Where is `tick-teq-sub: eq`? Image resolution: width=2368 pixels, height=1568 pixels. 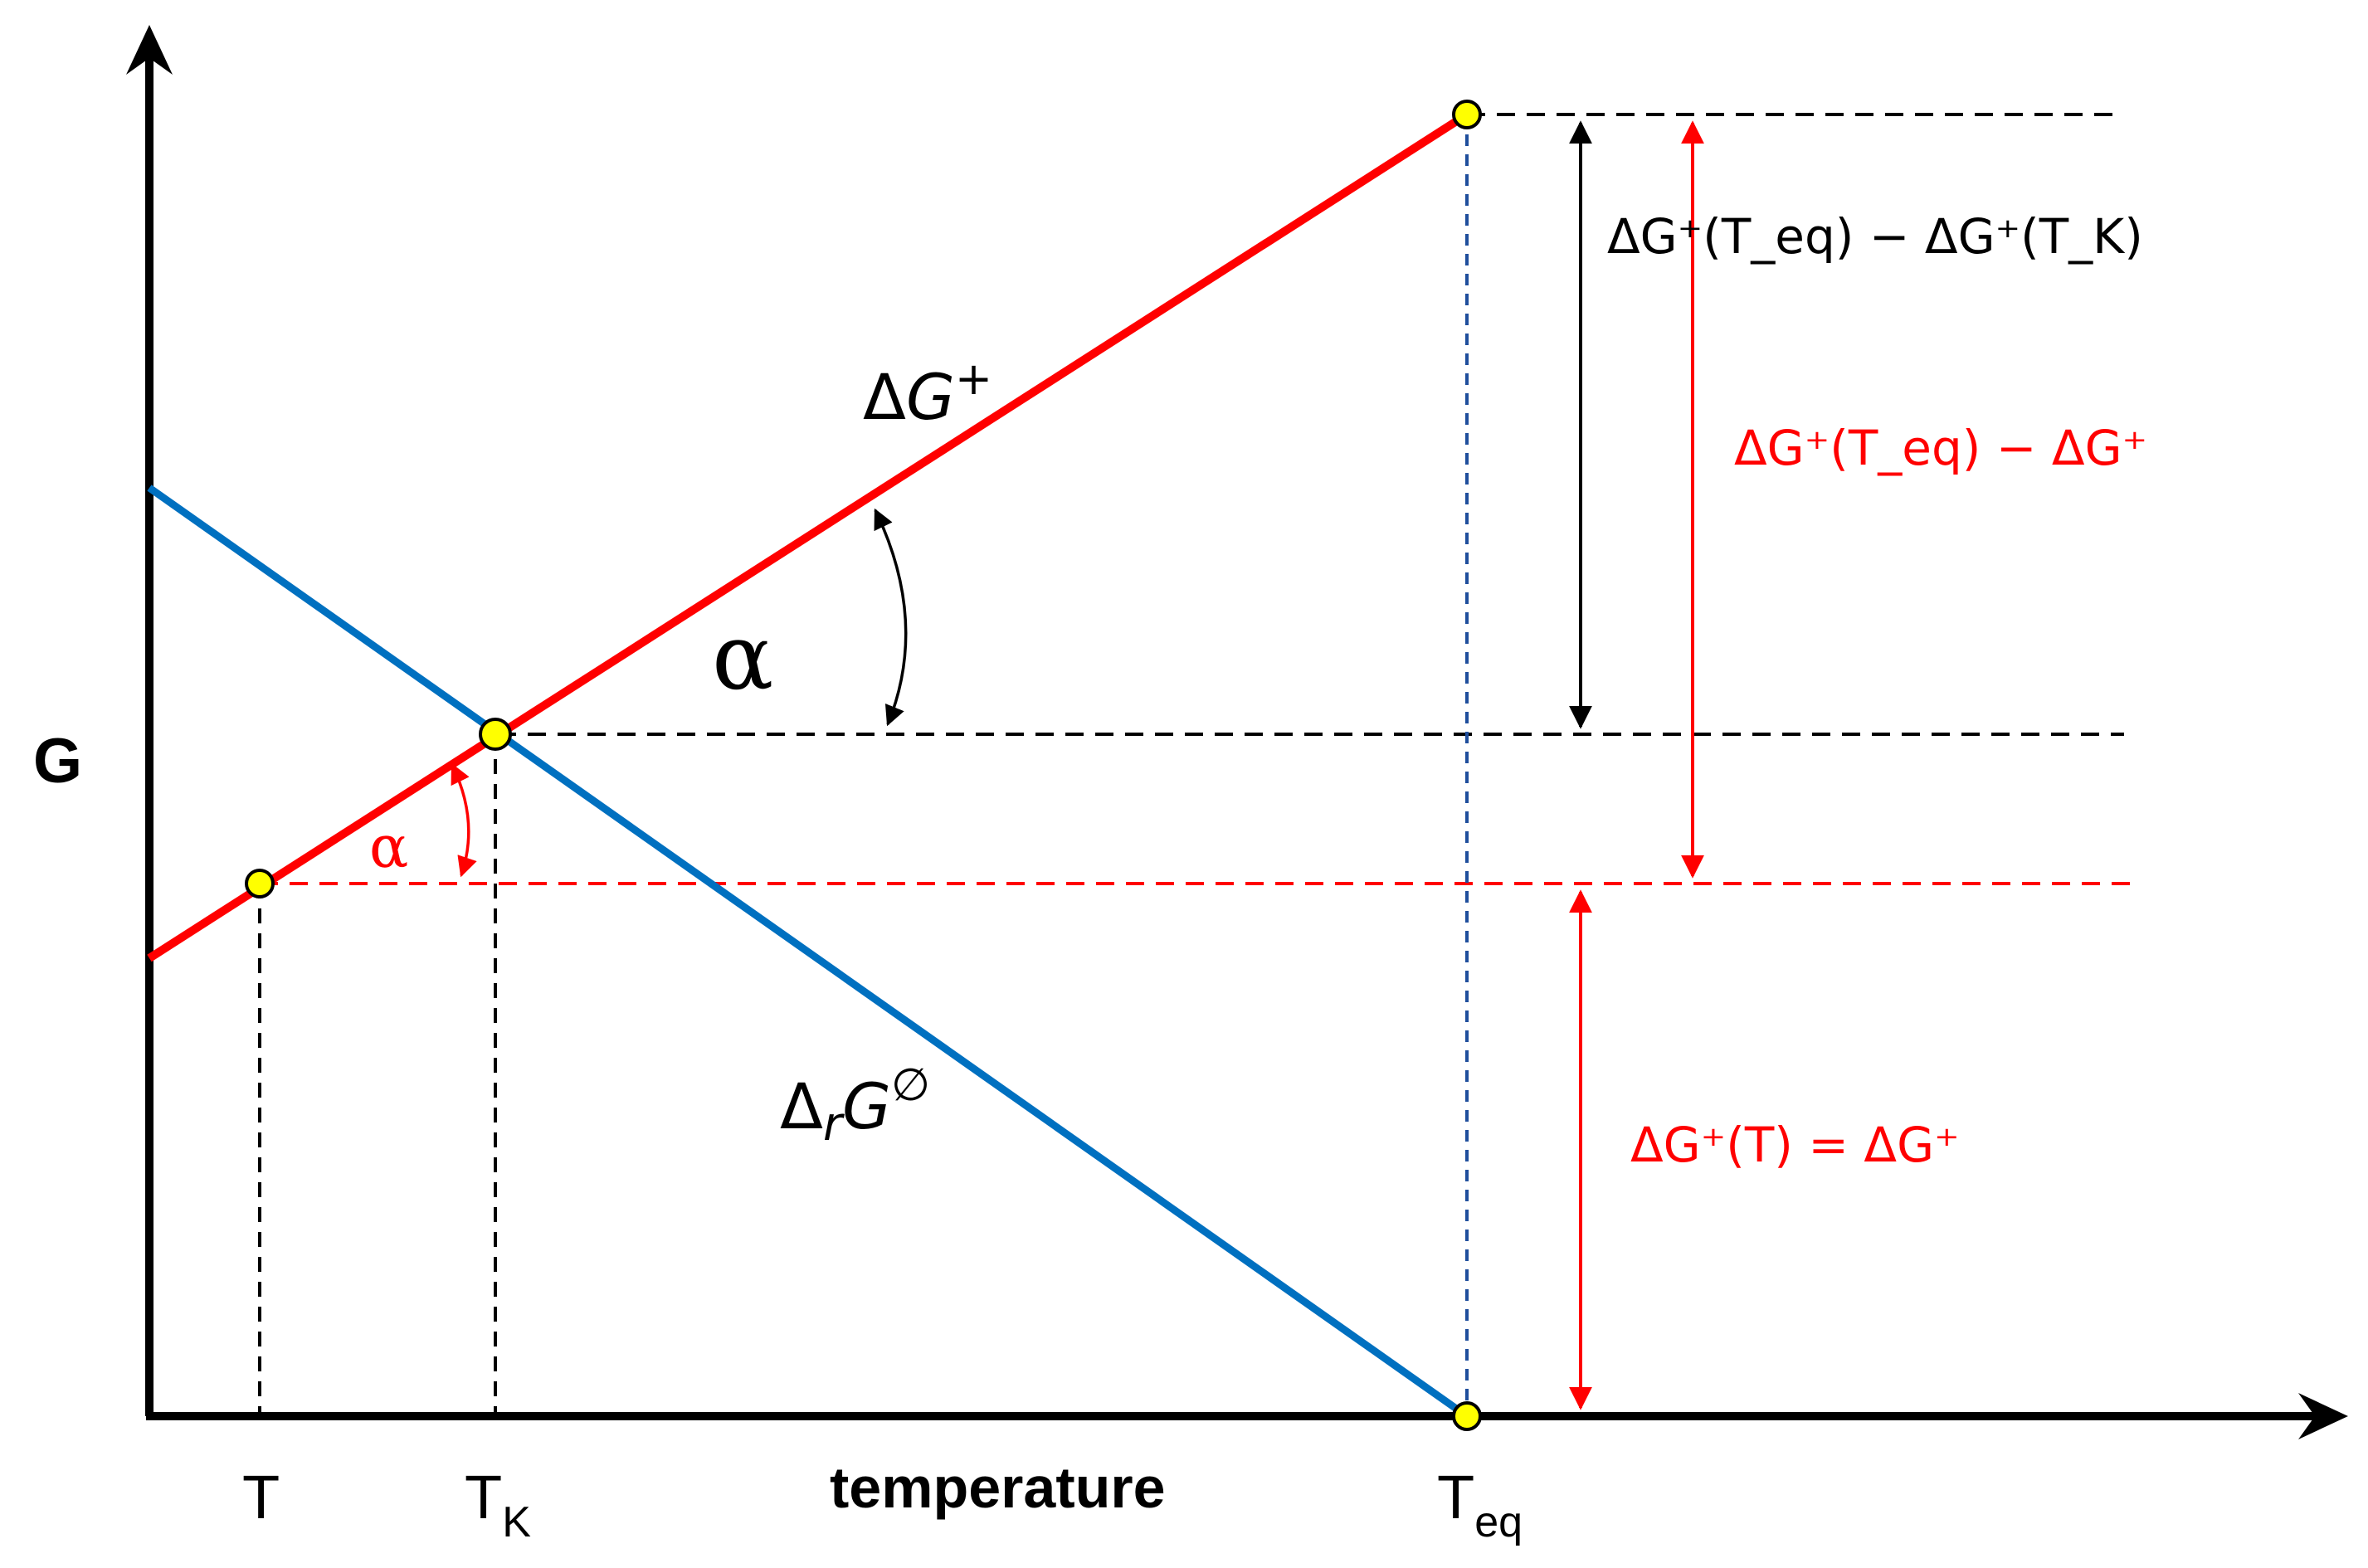
tick-teq-sub: eq is located at coordinates (1498, 1522).